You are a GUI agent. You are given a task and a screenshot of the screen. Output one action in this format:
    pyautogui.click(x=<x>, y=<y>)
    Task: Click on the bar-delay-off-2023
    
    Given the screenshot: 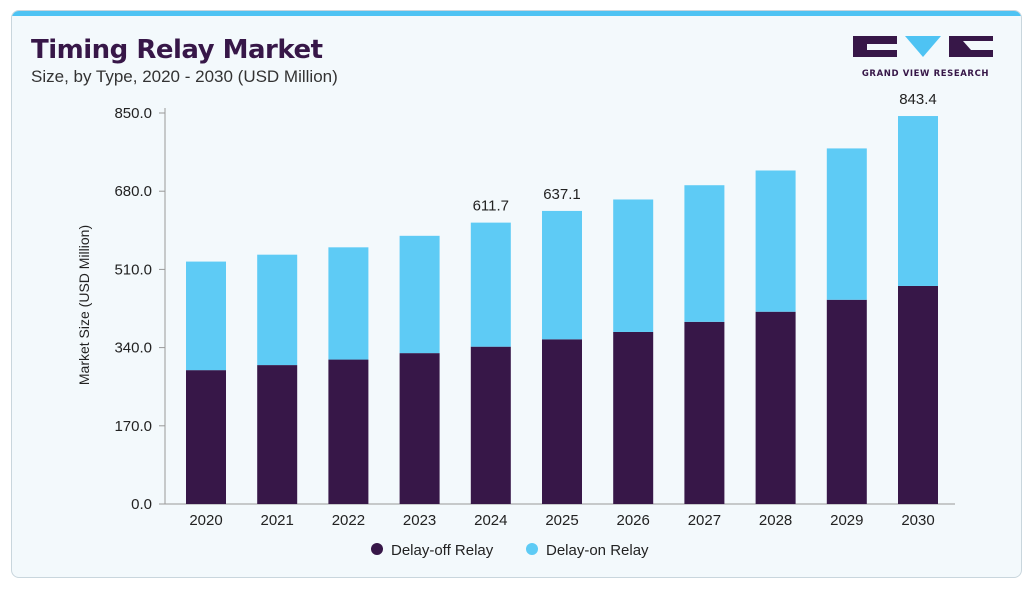 What is the action you would take?
    pyautogui.click(x=419, y=428)
    